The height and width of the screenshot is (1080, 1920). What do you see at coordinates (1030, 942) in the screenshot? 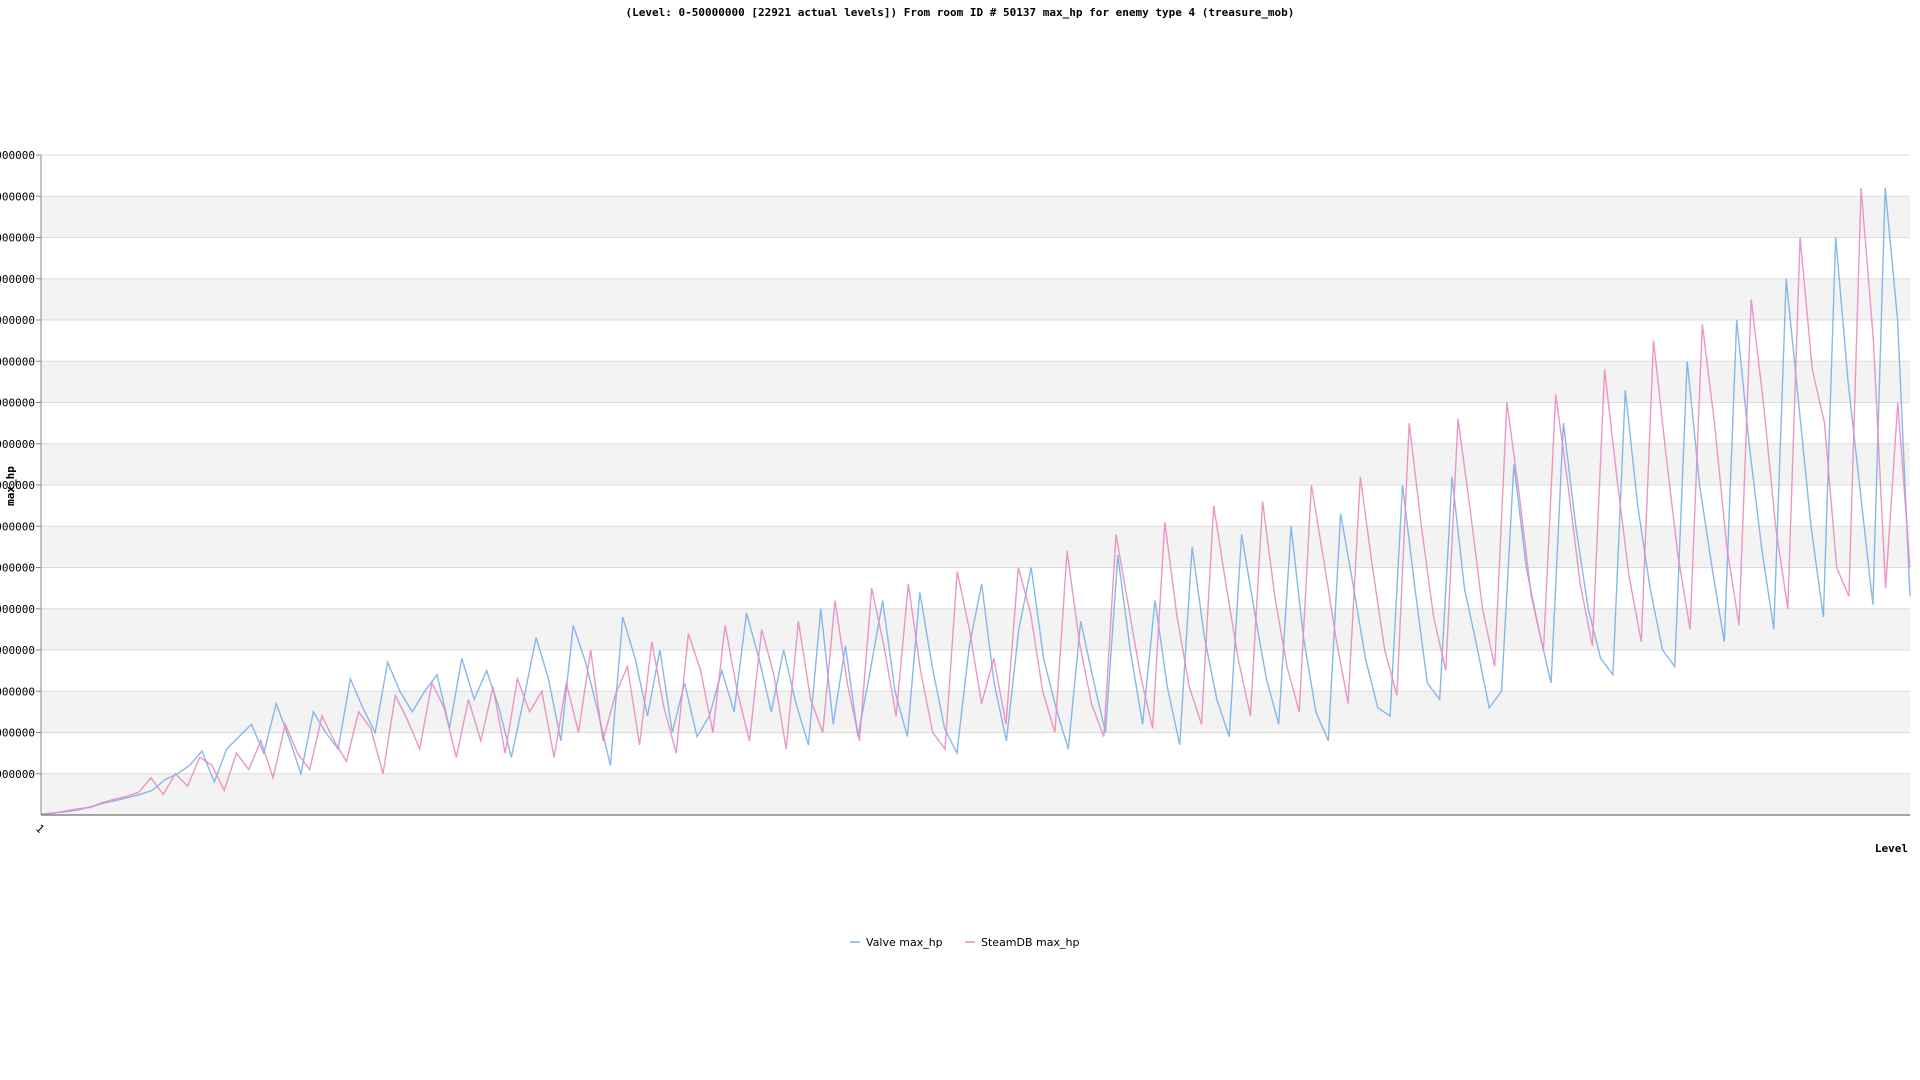
I see `legend-label: SteamDB max_hp` at bounding box center [1030, 942].